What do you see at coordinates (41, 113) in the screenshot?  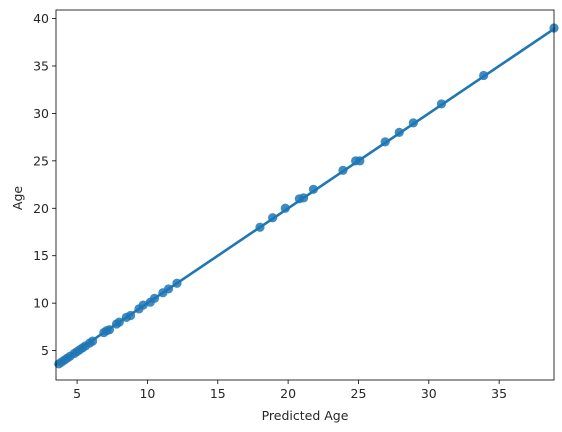 I see `y-tick-label: 30` at bounding box center [41, 113].